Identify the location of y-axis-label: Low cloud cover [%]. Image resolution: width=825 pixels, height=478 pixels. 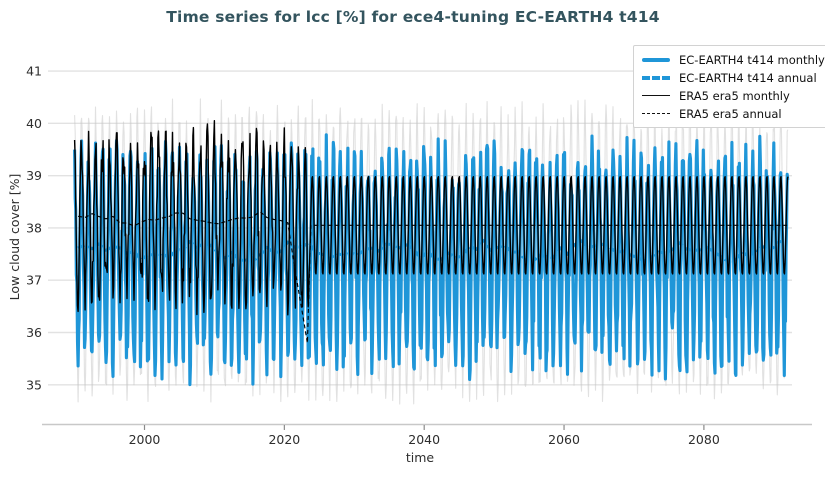
(14, 237).